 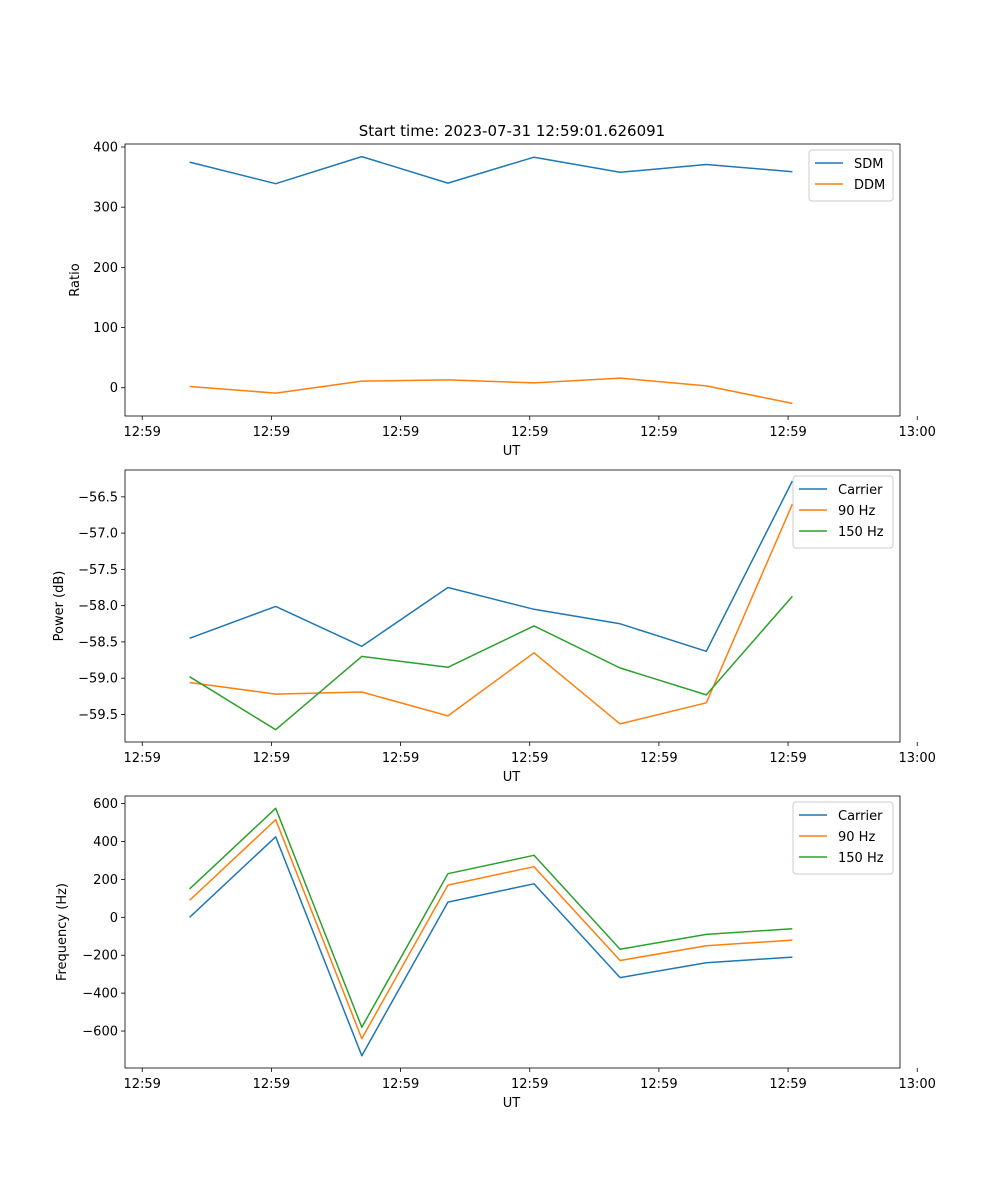 I want to click on frequency-y-tick-label: 0, so click(x=114, y=918).